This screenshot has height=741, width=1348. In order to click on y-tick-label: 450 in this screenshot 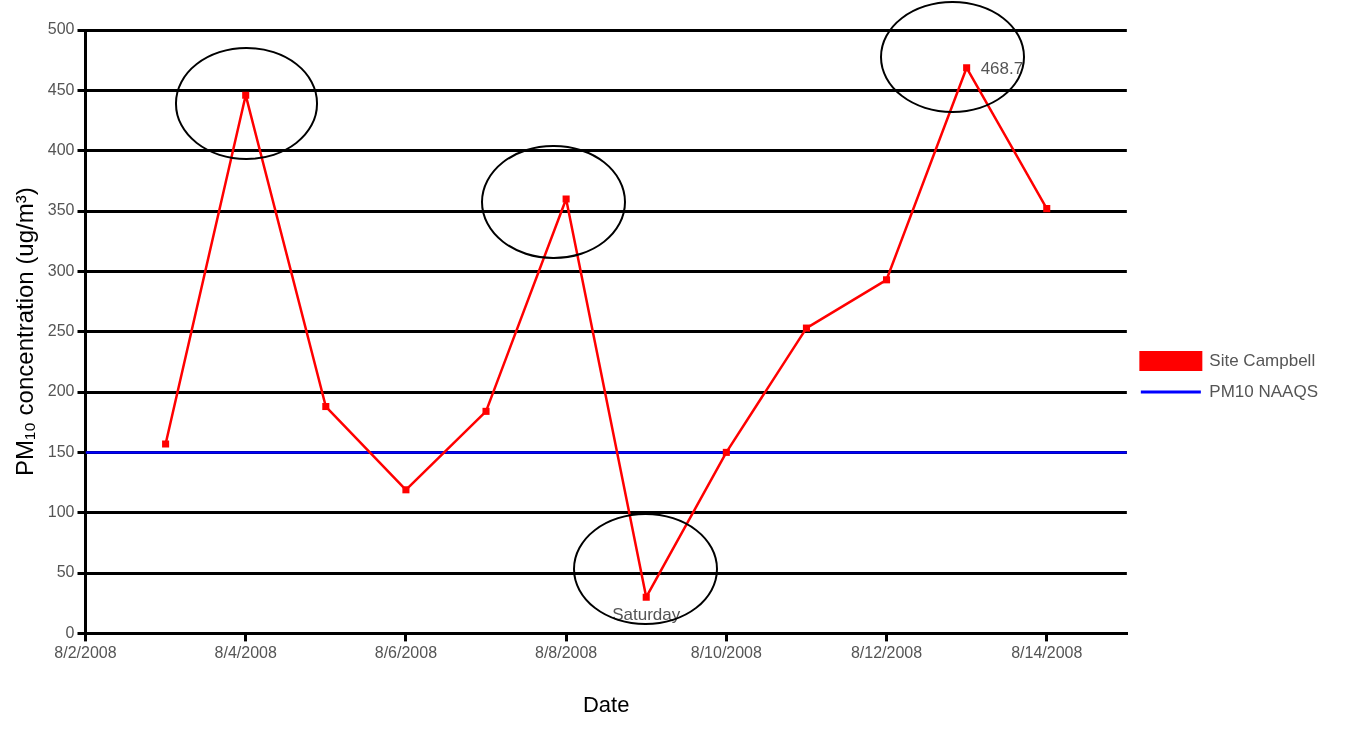, I will do `click(61, 89)`.